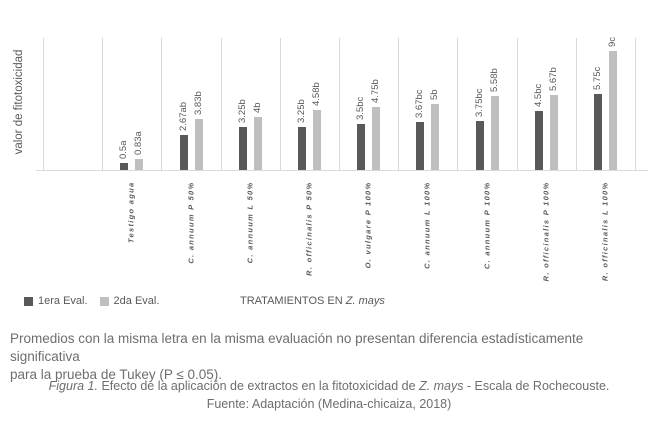  What do you see at coordinates (361, 146) in the screenshot?
I see `bar-series1-cat5` at bounding box center [361, 146].